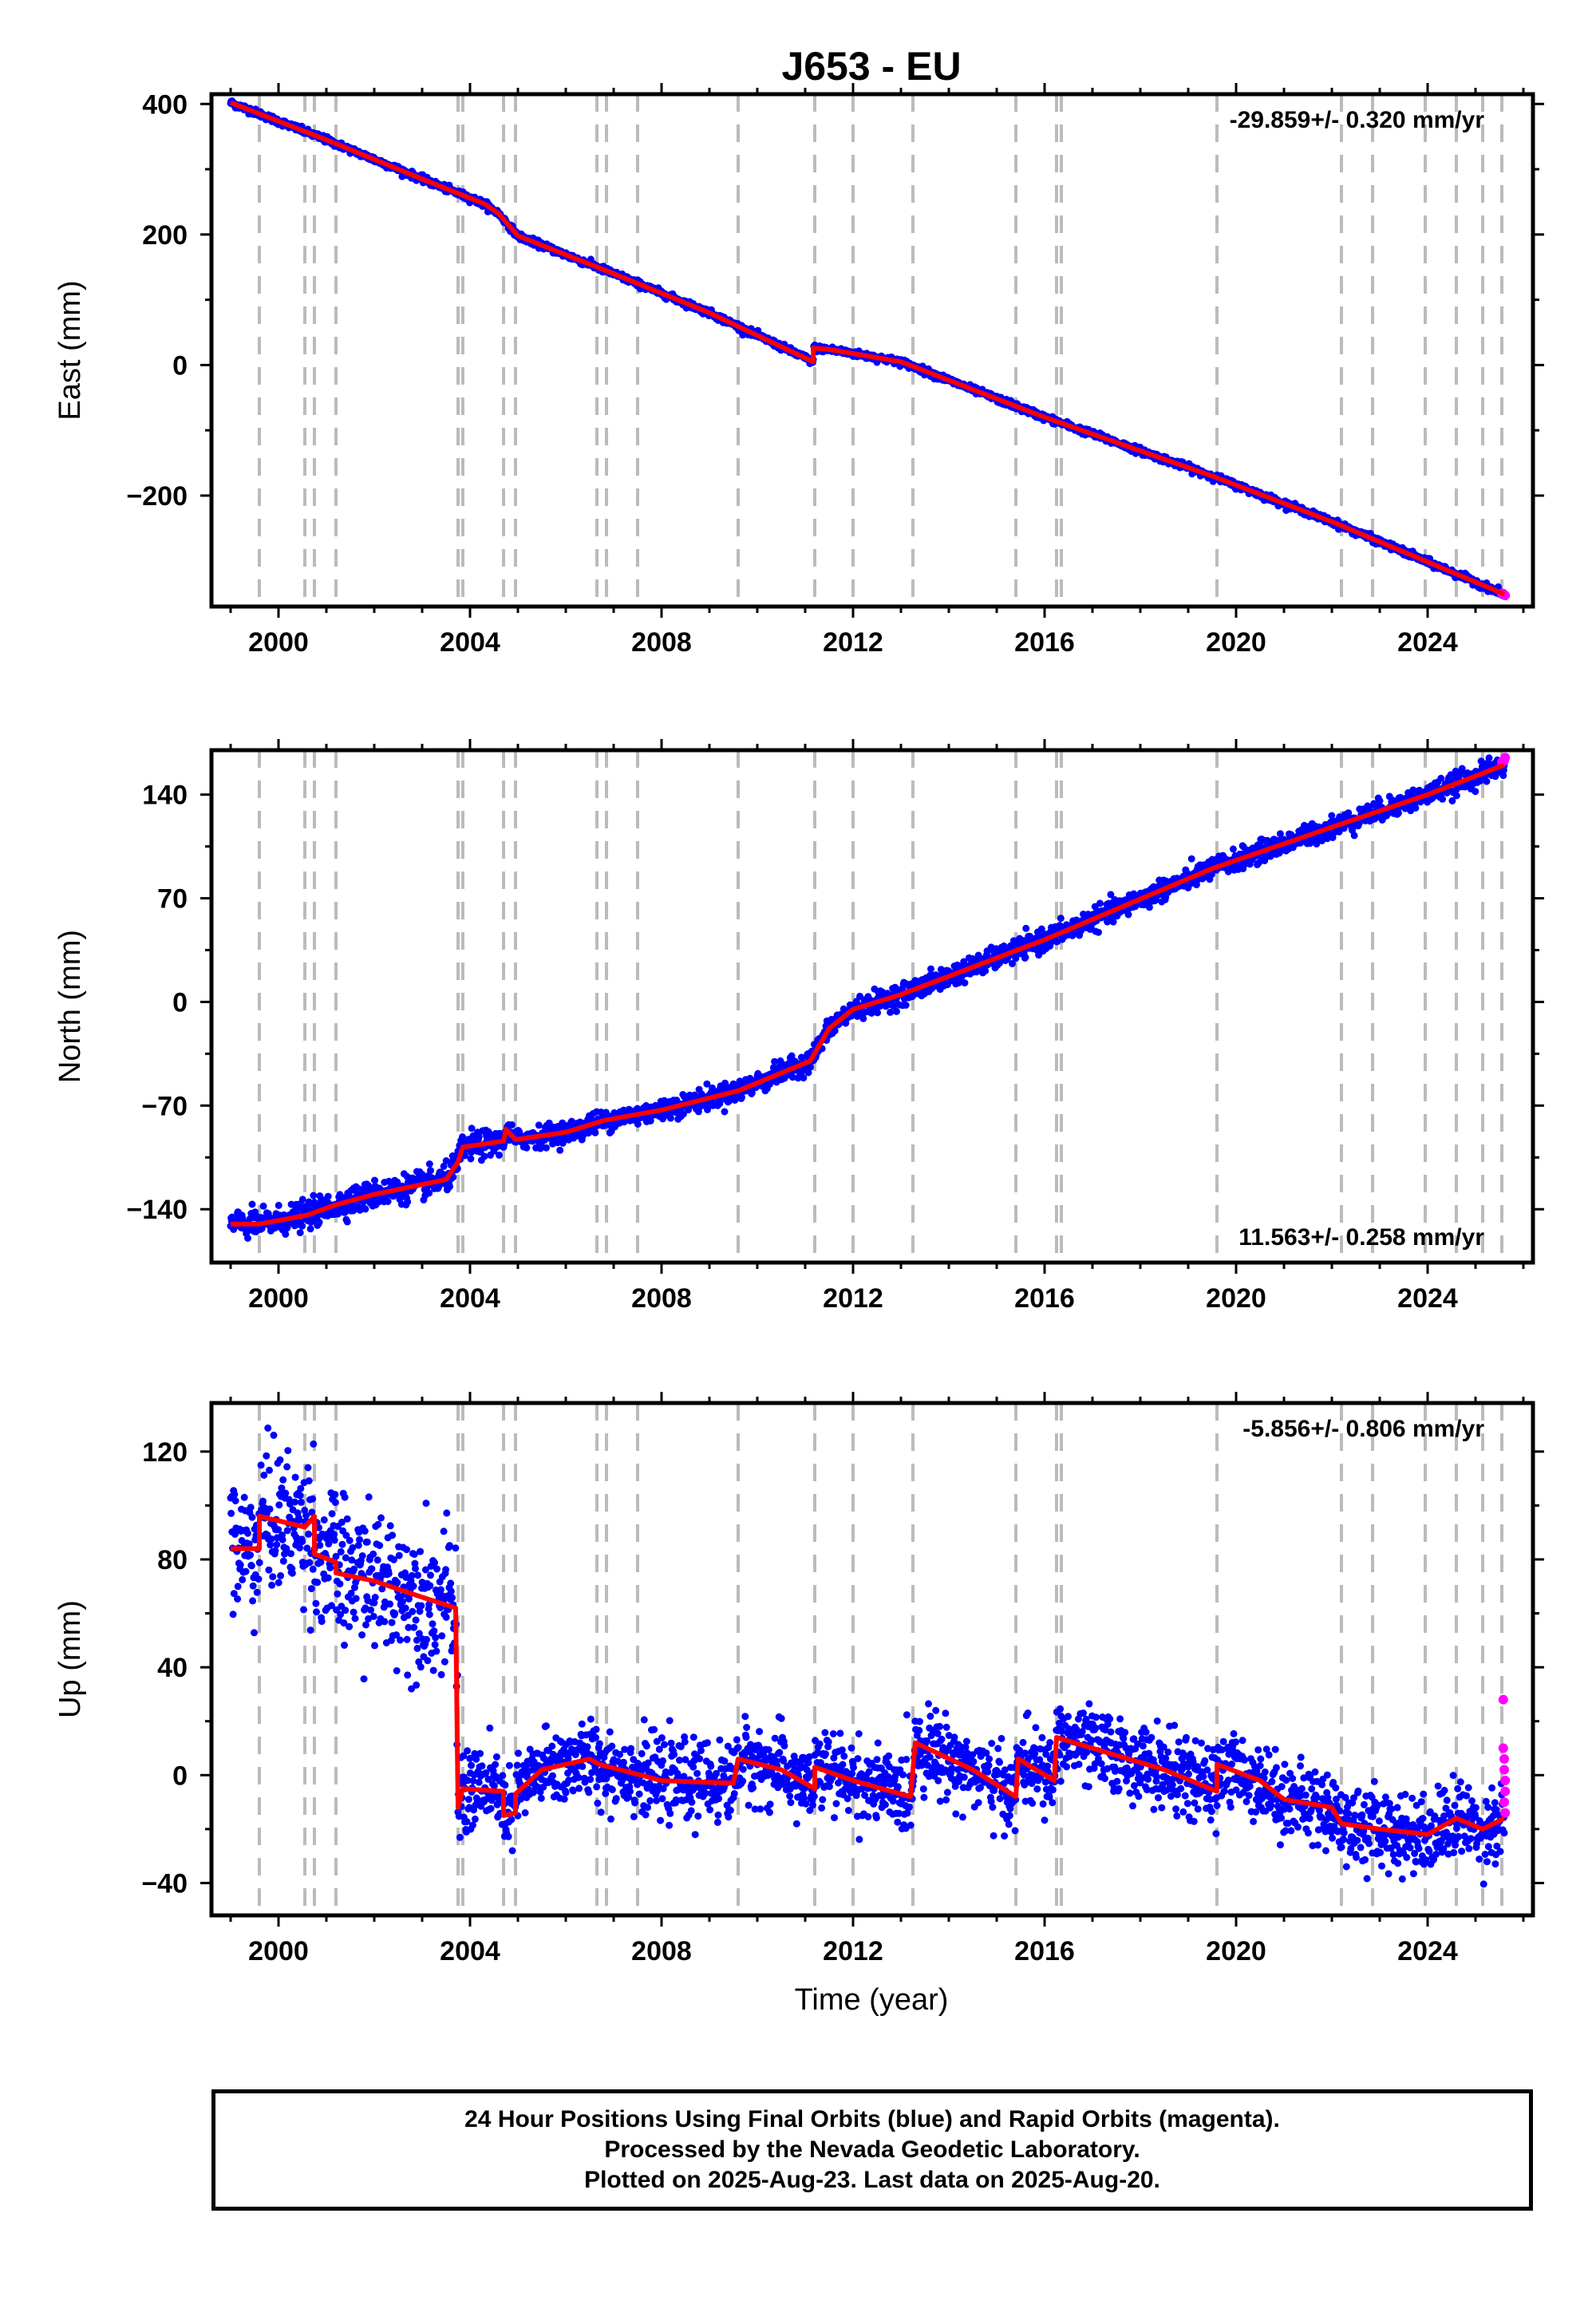  I want to click on rate-label: -5.856+/- 0.806 mm/yr, so click(1363, 1429).